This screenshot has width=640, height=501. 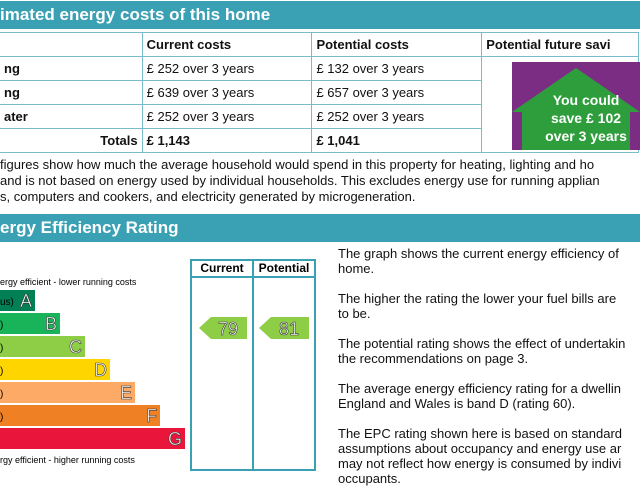 What do you see at coordinates (356, 268) in the screenshot?
I see `paragraph-line: home.` at bounding box center [356, 268].